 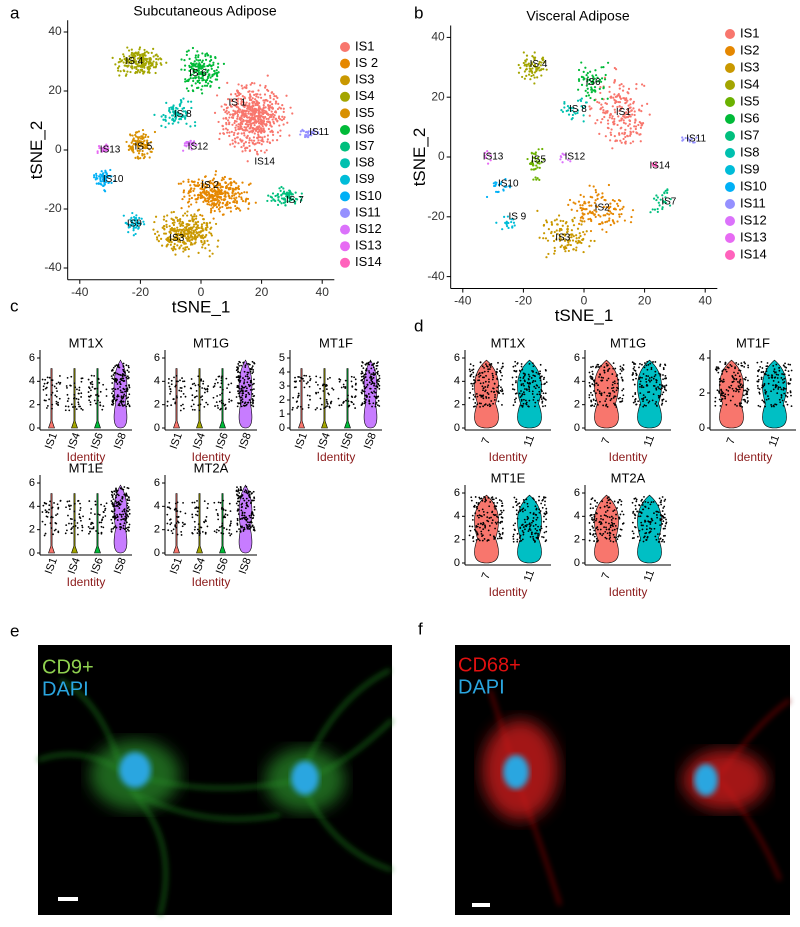 I want to click on panel-letter: c, so click(x=14, y=305).